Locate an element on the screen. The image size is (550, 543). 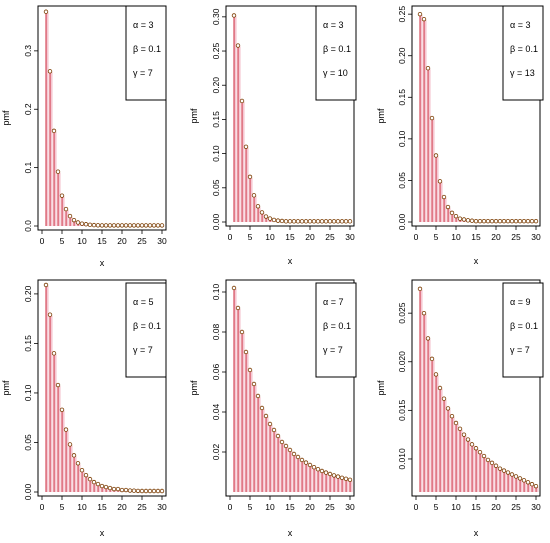
legend-box: α = 5 β = 0.1 γ = 7 is located at coordinates (146, 330).